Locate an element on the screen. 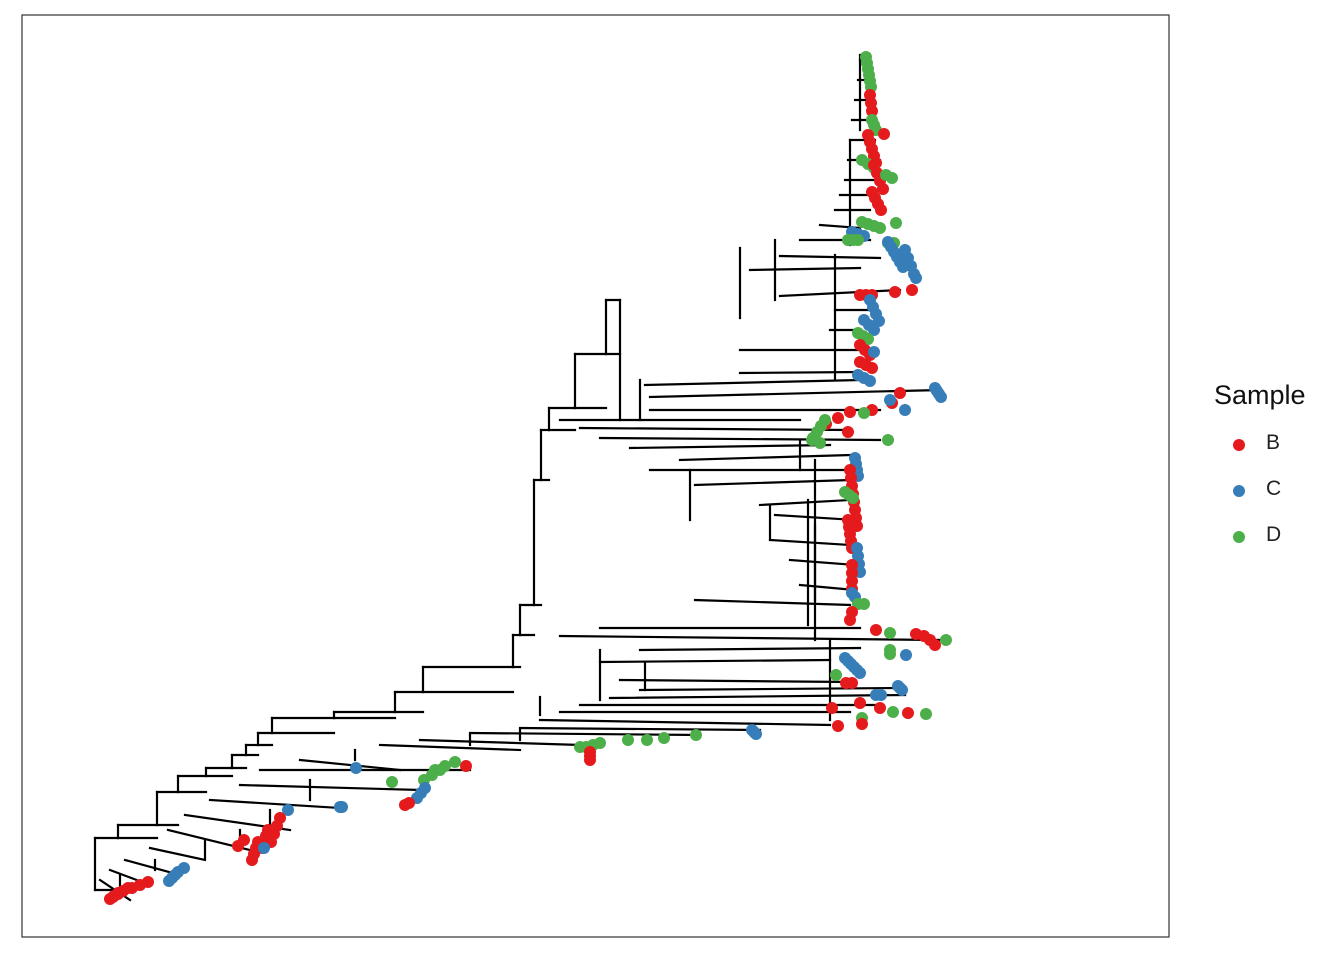 This screenshot has height=960, width=1344. legend-item-b: B is located at coordinates (1271, 454).